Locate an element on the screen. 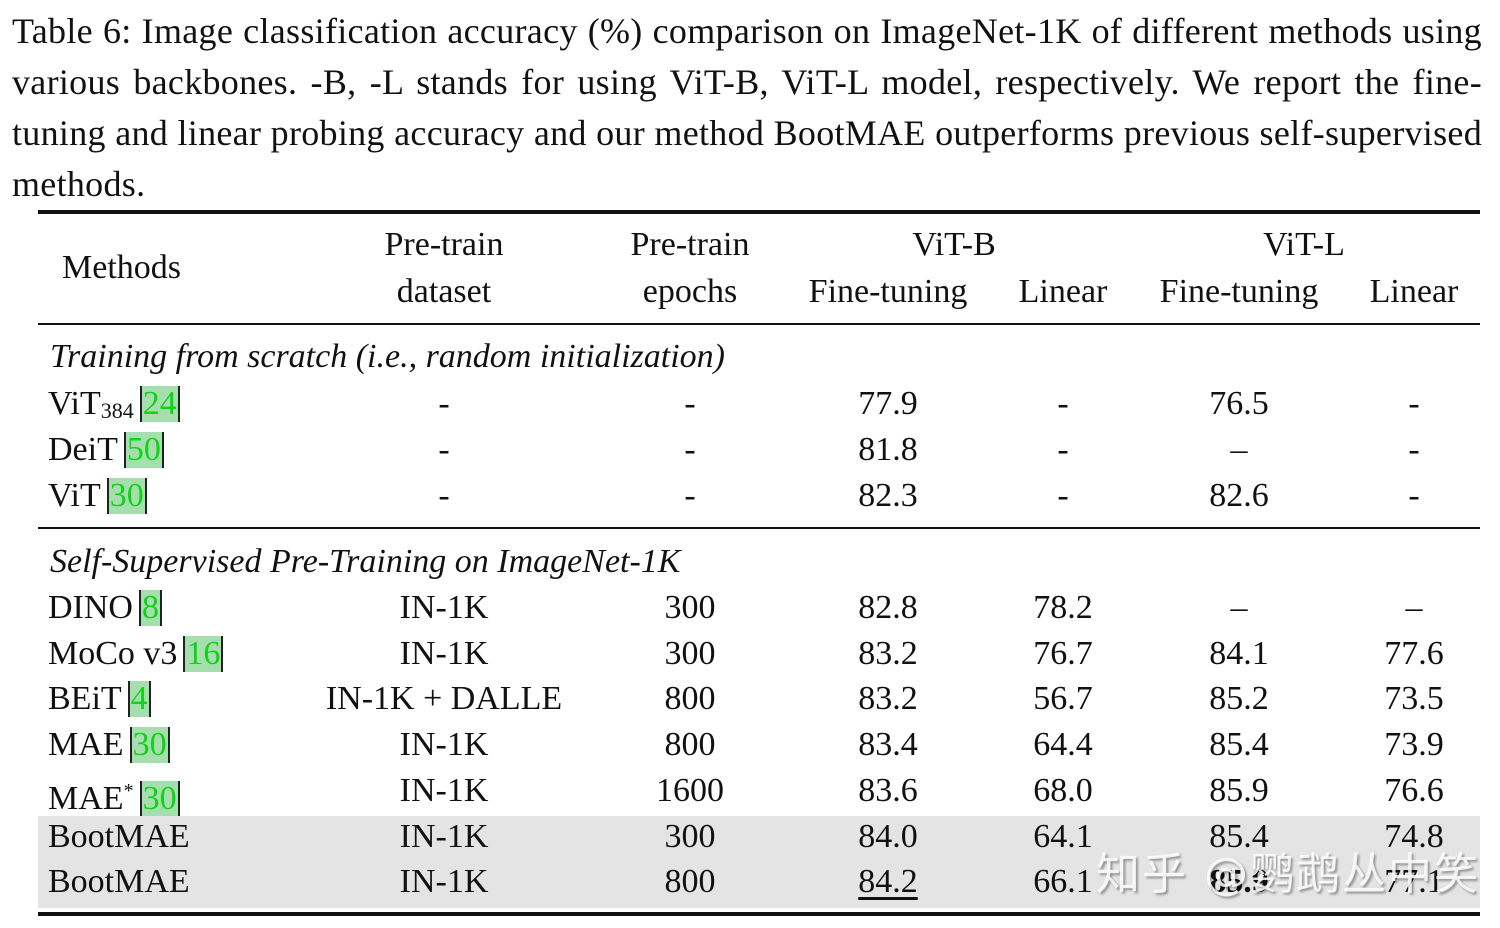 The image size is (1500, 928). row-vitl-finetune: 82.6 is located at coordinates (1239, 495).